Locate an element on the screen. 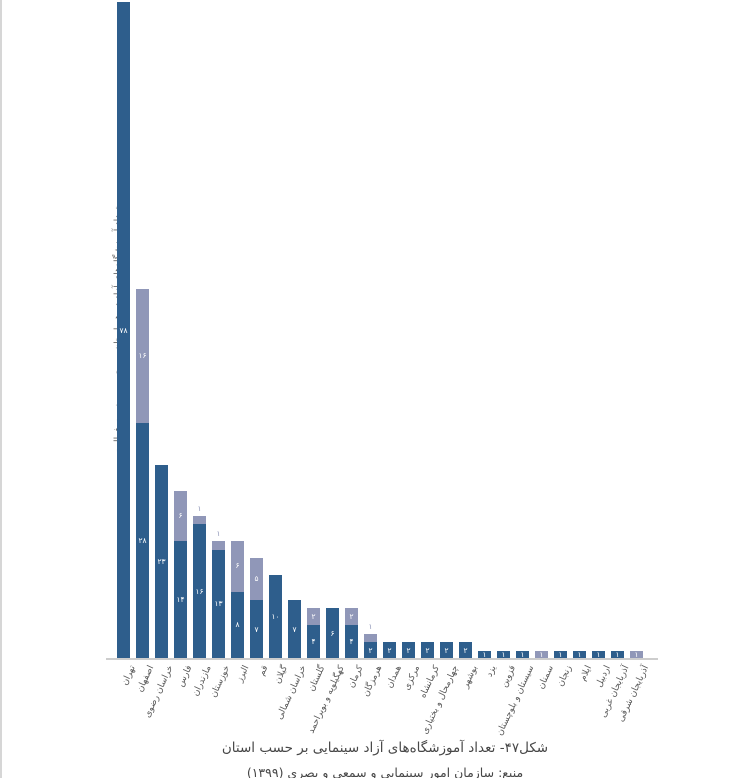 This screenshot has height=778, width=744. x-axis-label: تهران is located at coordinates (128, 676).